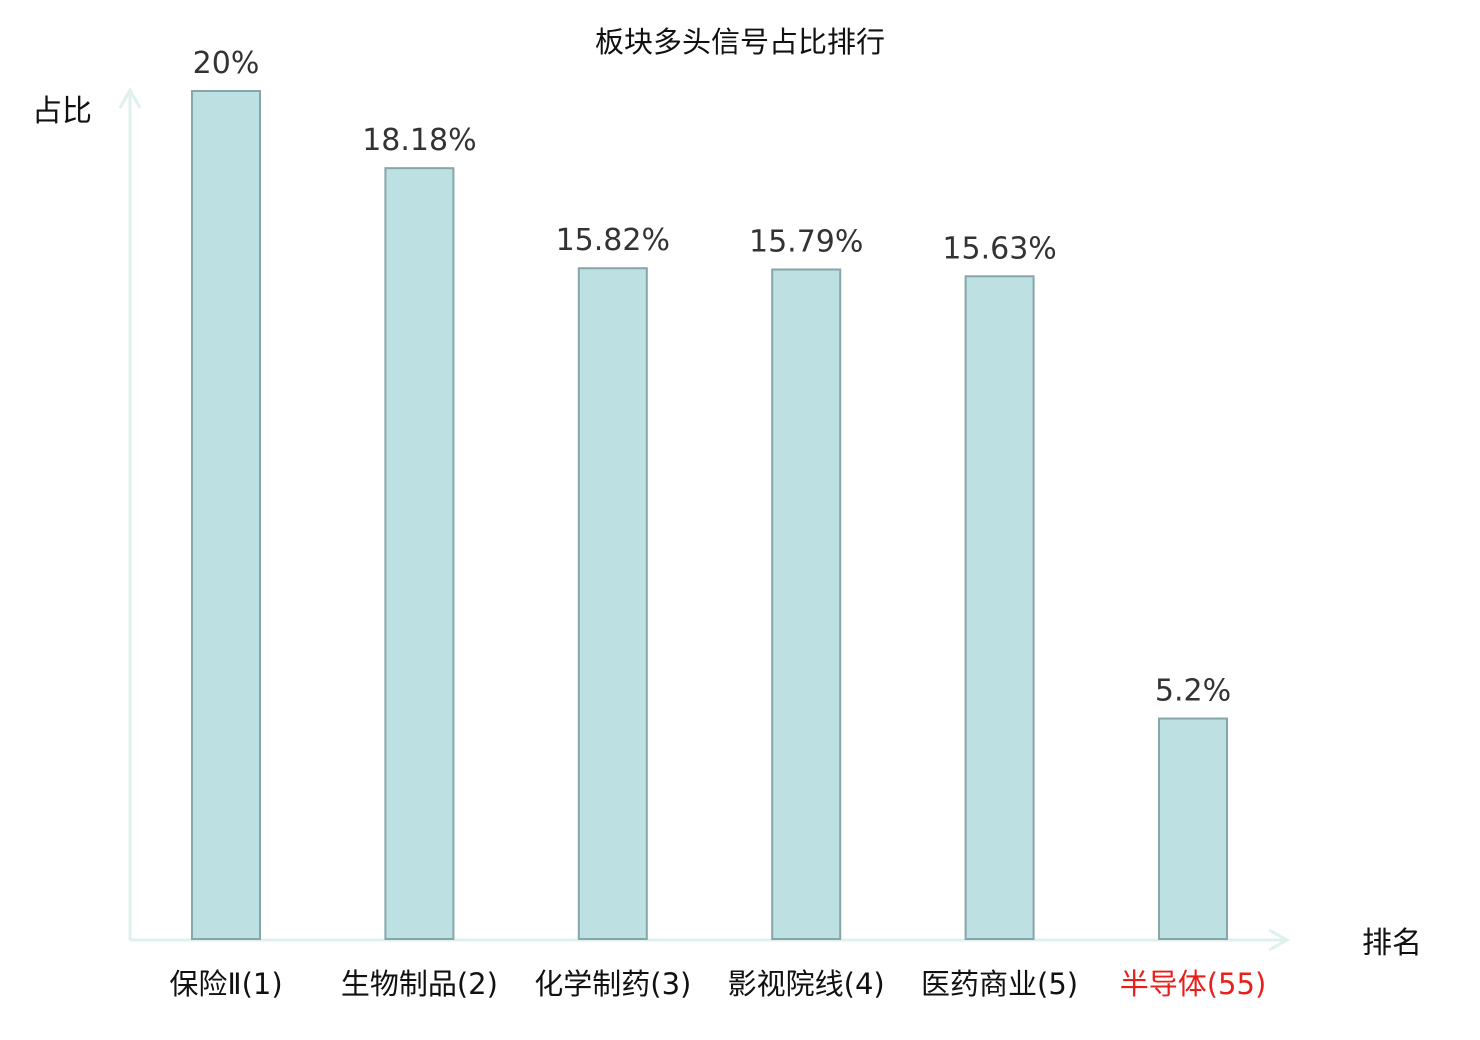  I want to click on bar-value-label: 15.63%, so click(999, 248).